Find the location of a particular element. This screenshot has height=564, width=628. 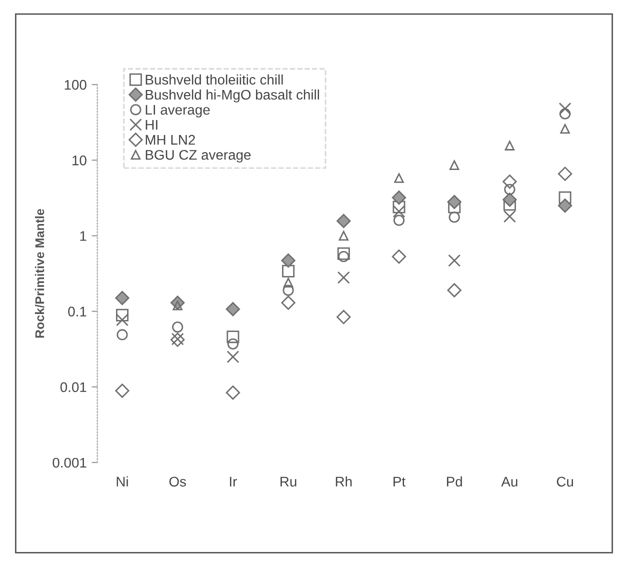

y-tick-label: 0.001 is located at coordinates (69, 463).